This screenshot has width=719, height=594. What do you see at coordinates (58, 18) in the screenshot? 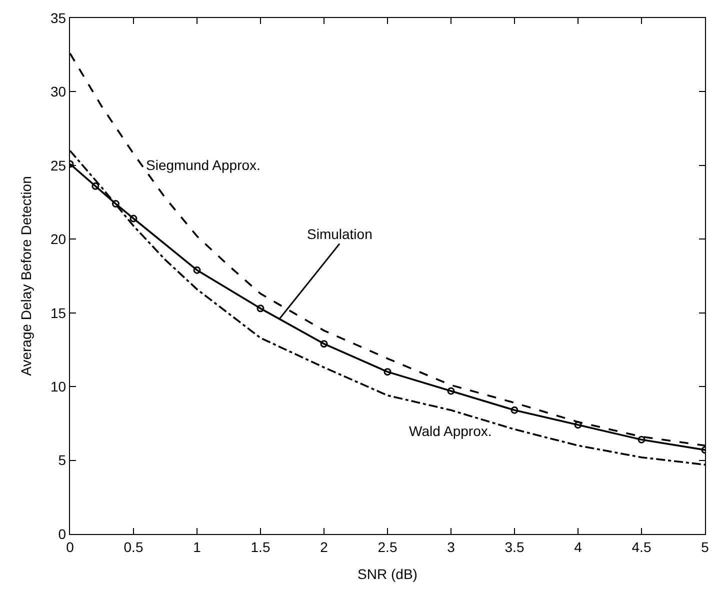
I see `y-tick-label: 35` at bounding box center [58, 18].